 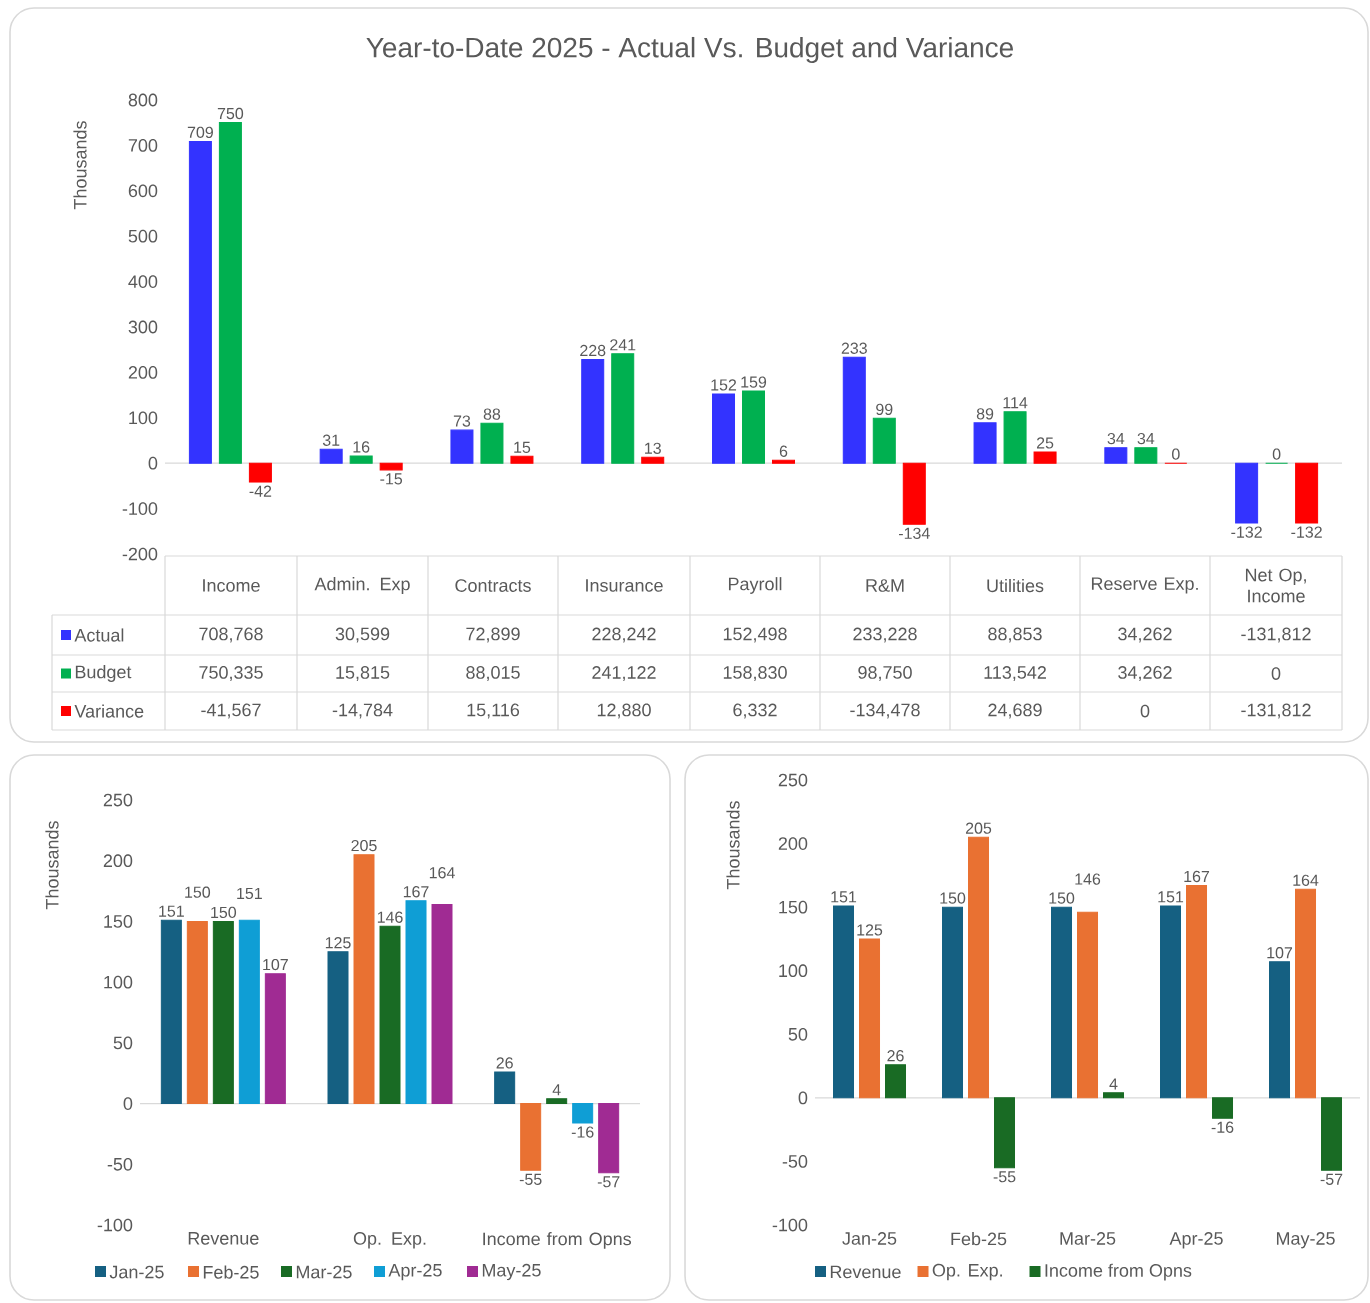 I want to click on data-label: 88, so click(x=492, y=414).